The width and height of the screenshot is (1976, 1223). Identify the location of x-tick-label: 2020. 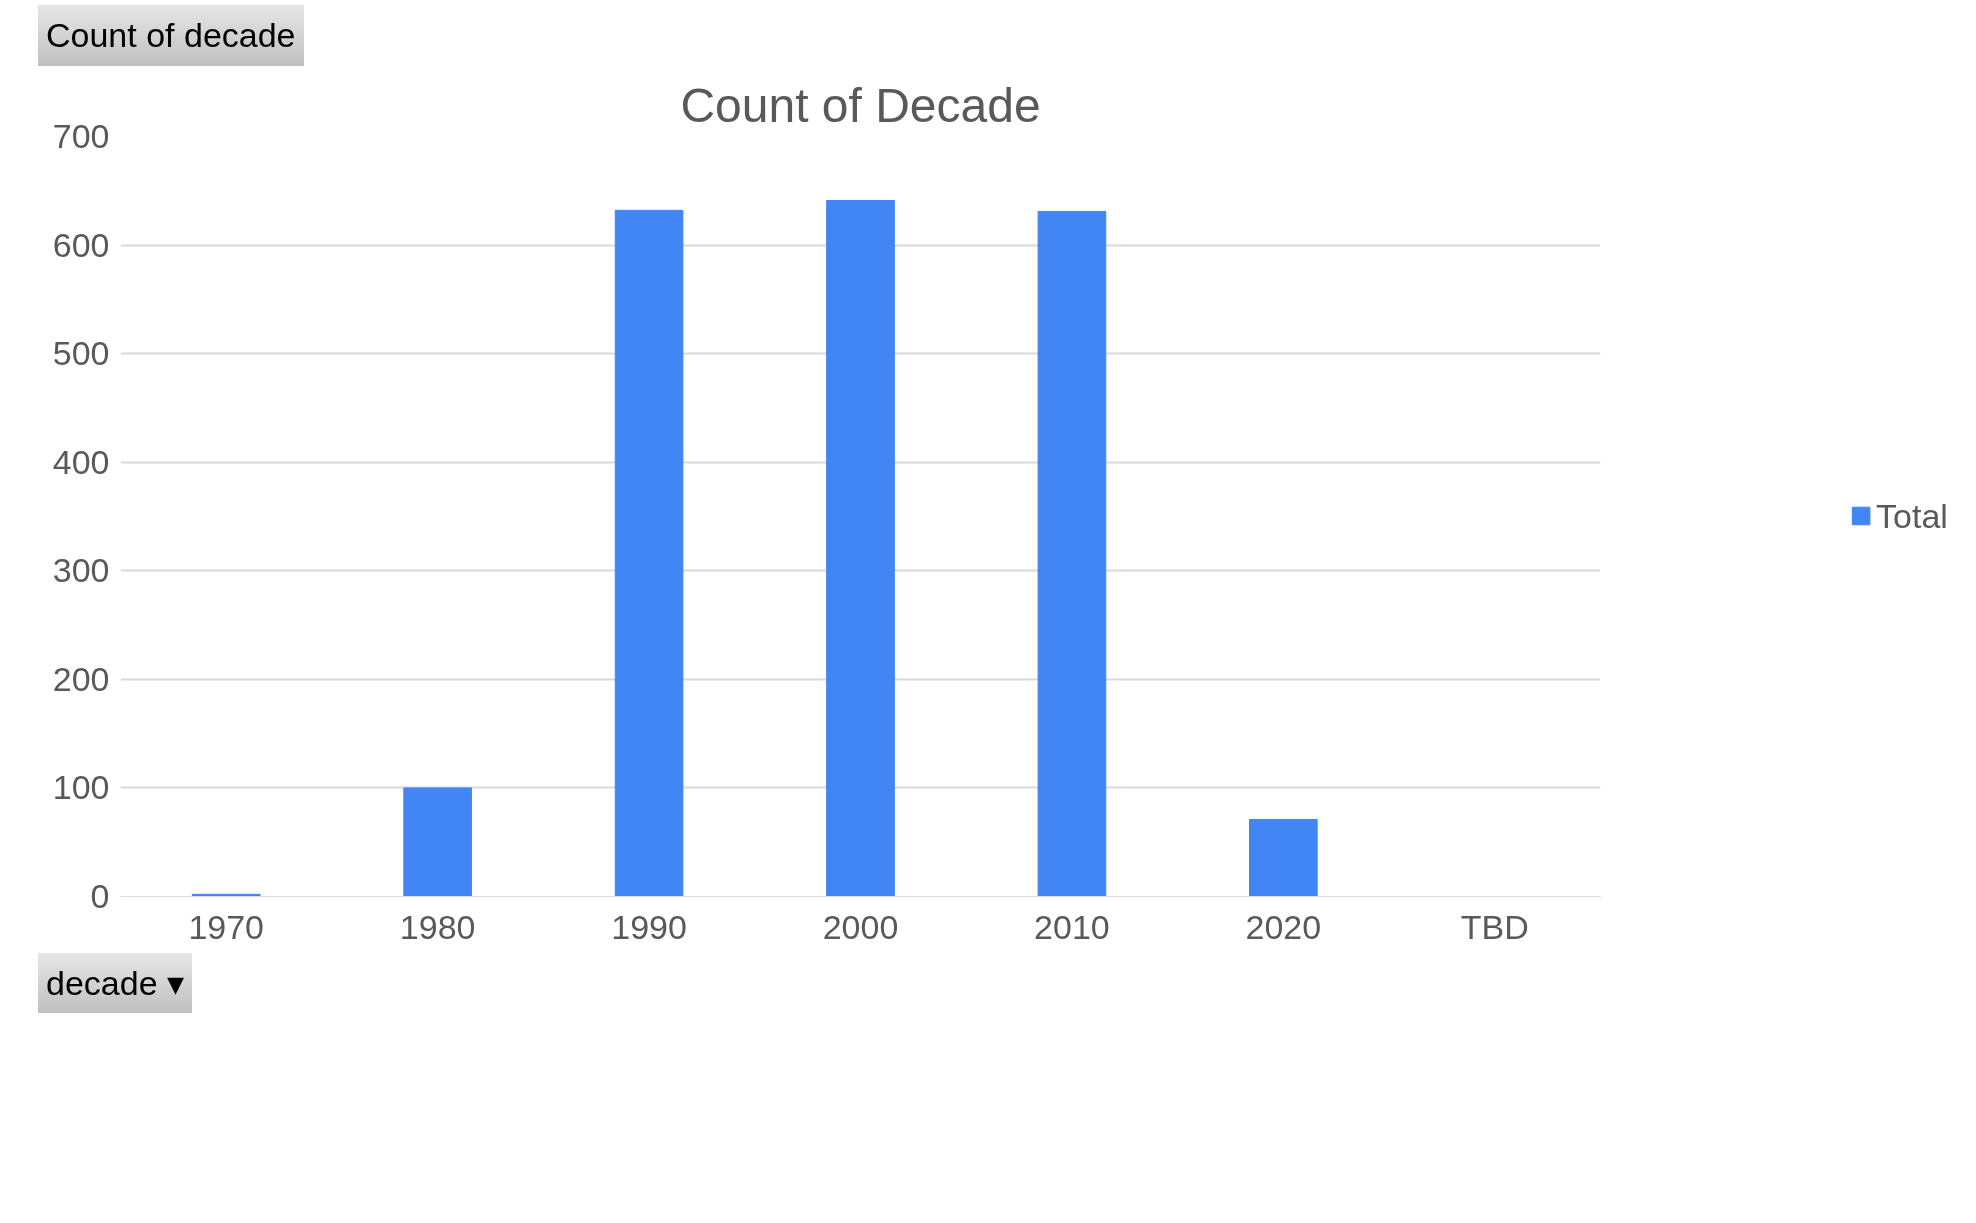
(1283, 926).